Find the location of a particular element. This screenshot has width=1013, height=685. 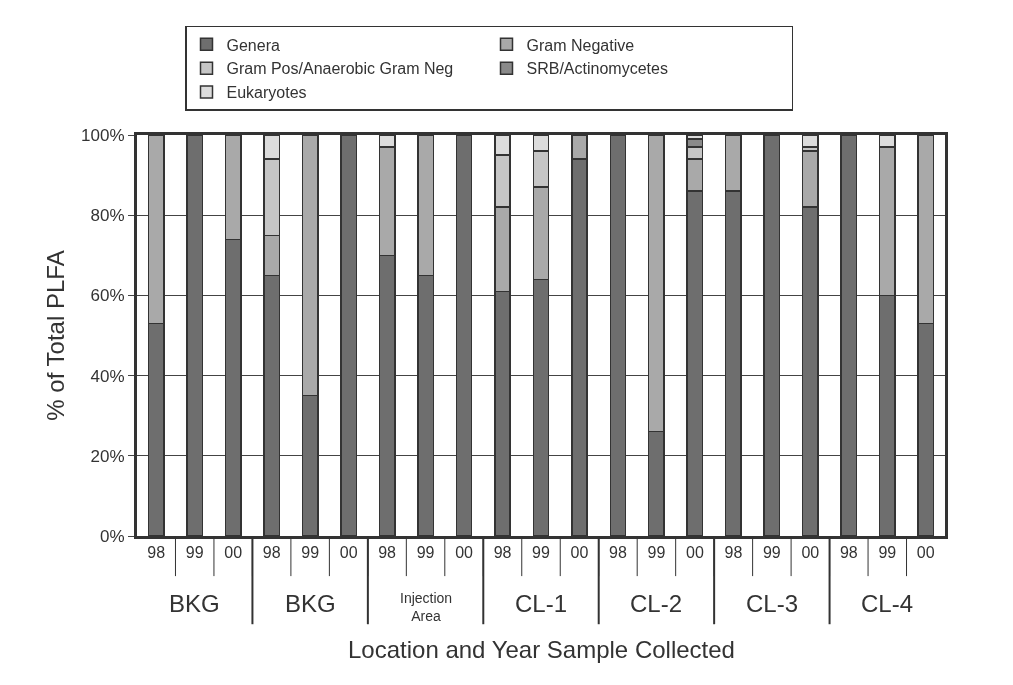

legend-label: SRB/Actinomycetes is located at coordinates (597, 69).